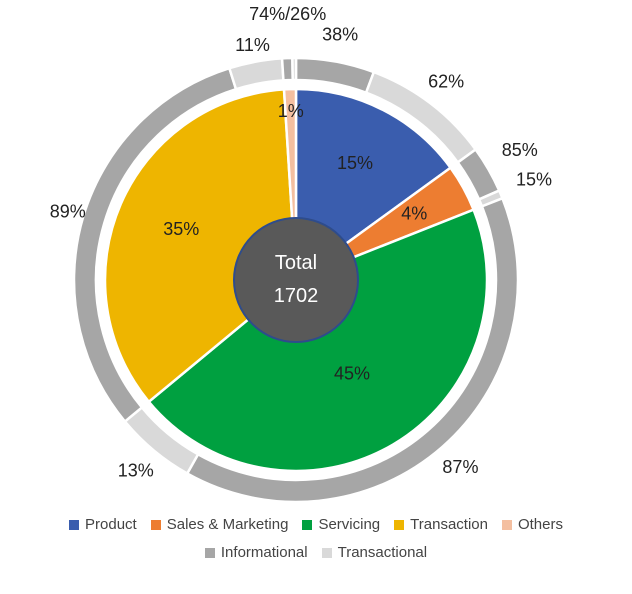  I want to click on legend-swatch-sales-marketing, so click(155, 524).